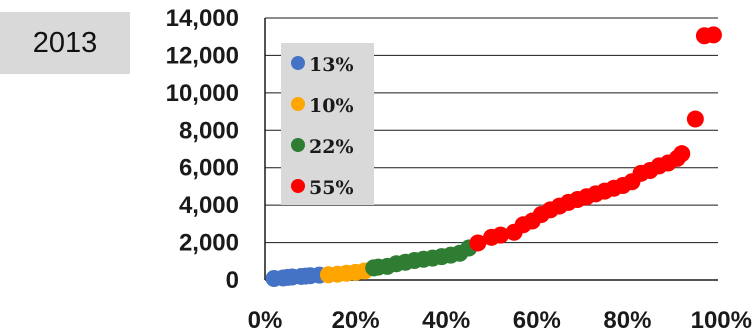 Image resolution: width=756 pixels, height=334 pixels. What do you see at coordinates (209, 243) in the screenshot?
I see `y-tick-label: 2,000` at bounding box center [209, 243].